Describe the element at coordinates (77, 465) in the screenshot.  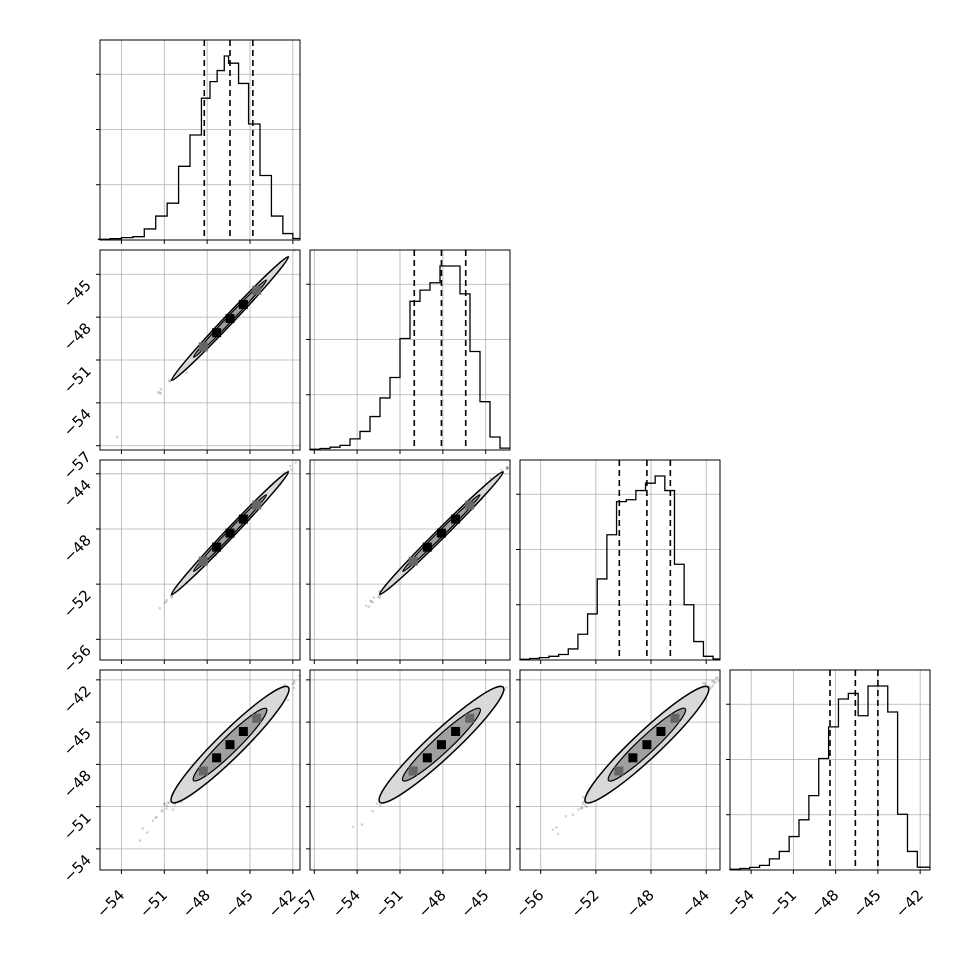
I see `y-tick-label: −57` at that location.